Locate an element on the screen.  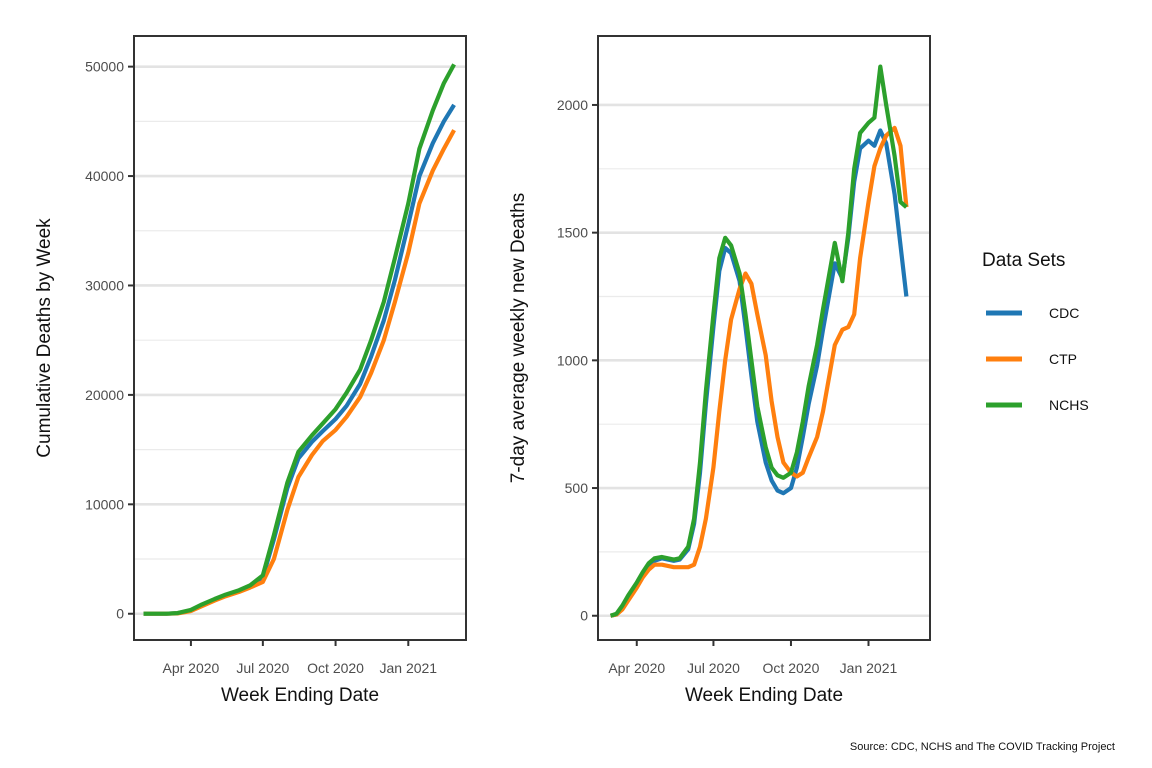
legend-label-nchs: NCHS is located at coordinates (1069, 405).